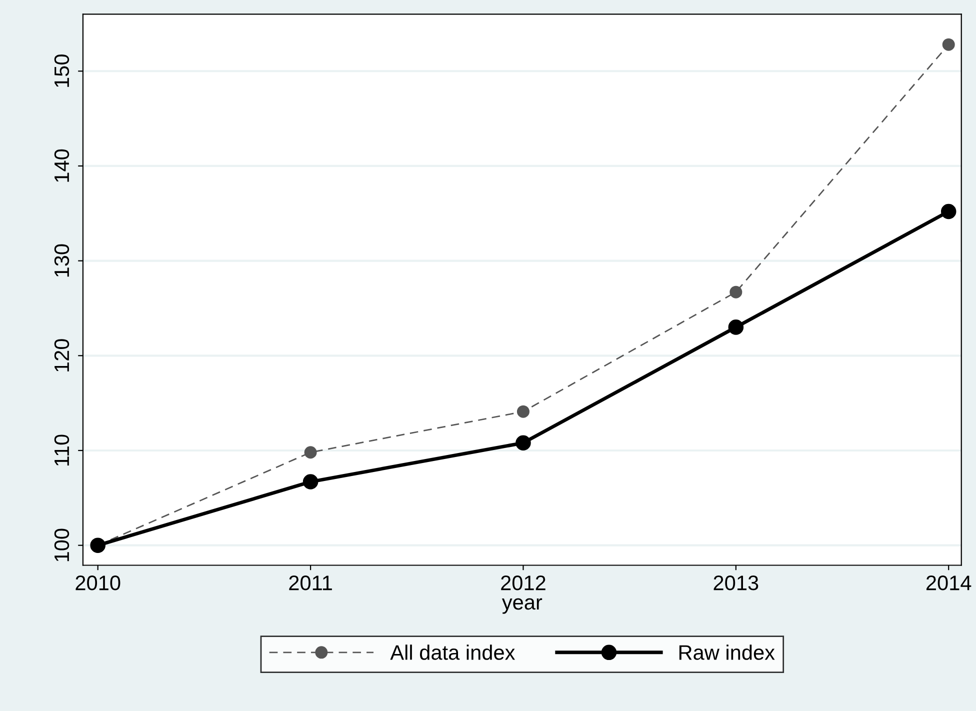 This screenshot has width=976, height=711. Describe the element at coordinates (453, 652) in the screenshot. I see `legend-label: All data index` at that location.